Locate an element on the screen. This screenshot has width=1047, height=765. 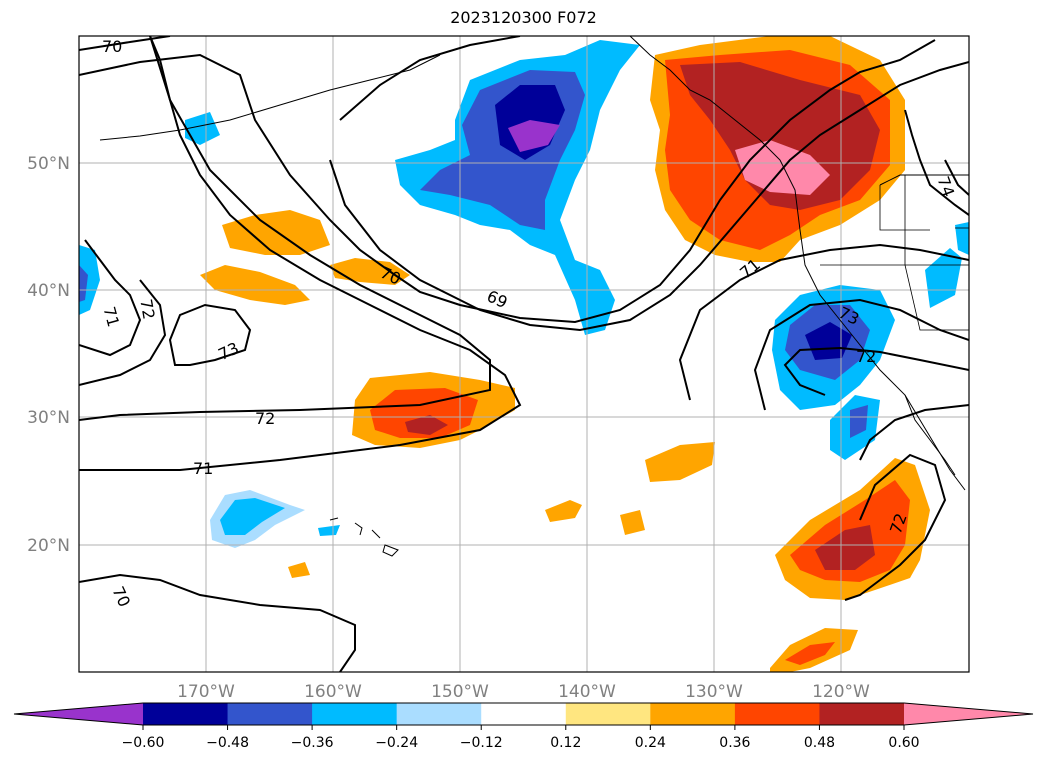
colorbar-tick-label: −0.36 is located at coordinates (312, 743).